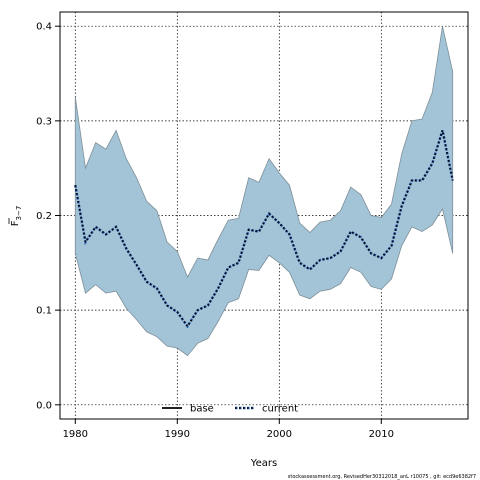 The image size is (480, 480). Describe the element at coordinates (44, 311) in the screenshot. I see `y-tick-label: 0.1` at that location.